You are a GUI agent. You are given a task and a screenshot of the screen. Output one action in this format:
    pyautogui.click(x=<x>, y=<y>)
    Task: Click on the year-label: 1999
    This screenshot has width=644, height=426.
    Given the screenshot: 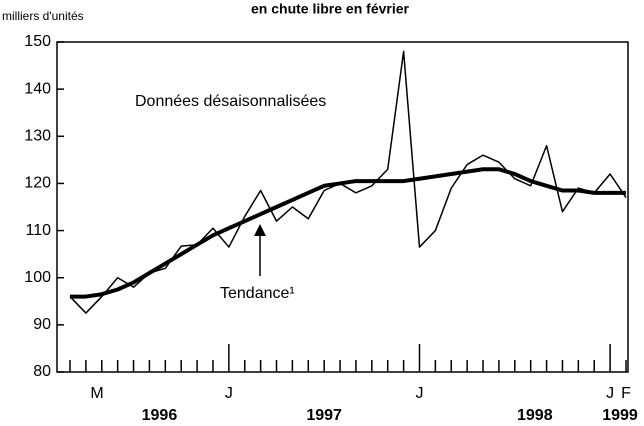 What is the action you would take?
    pyautogui.click(x=620, y=415)
    